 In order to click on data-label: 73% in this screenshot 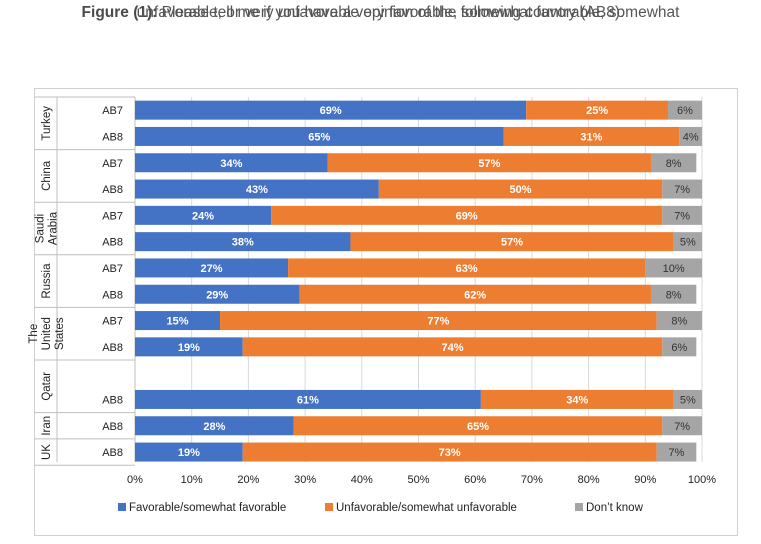, I will do `click(450, 453)`.